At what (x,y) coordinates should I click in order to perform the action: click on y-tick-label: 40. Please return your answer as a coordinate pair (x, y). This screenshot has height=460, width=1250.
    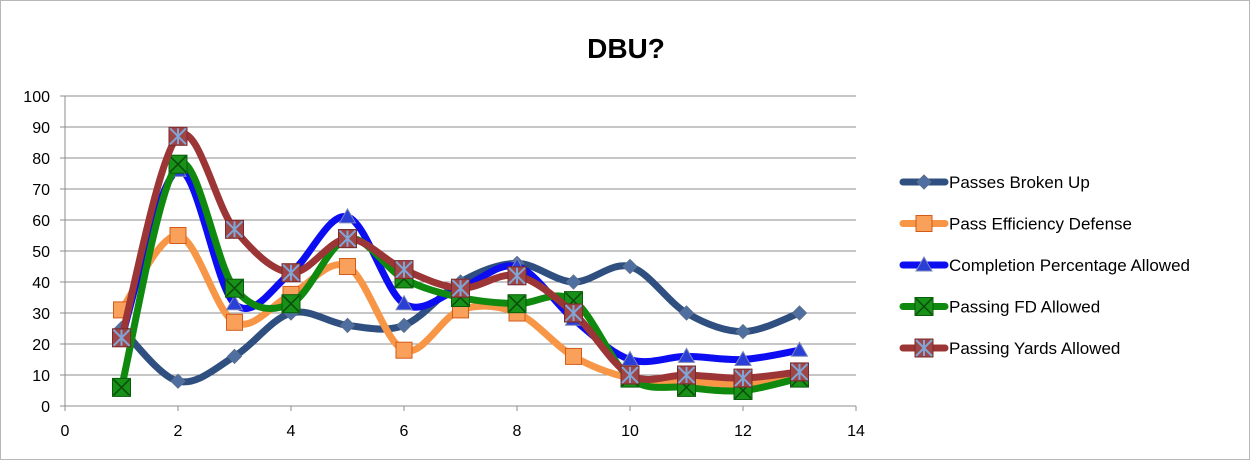
    Looking at the image, I should click on (41, 283).